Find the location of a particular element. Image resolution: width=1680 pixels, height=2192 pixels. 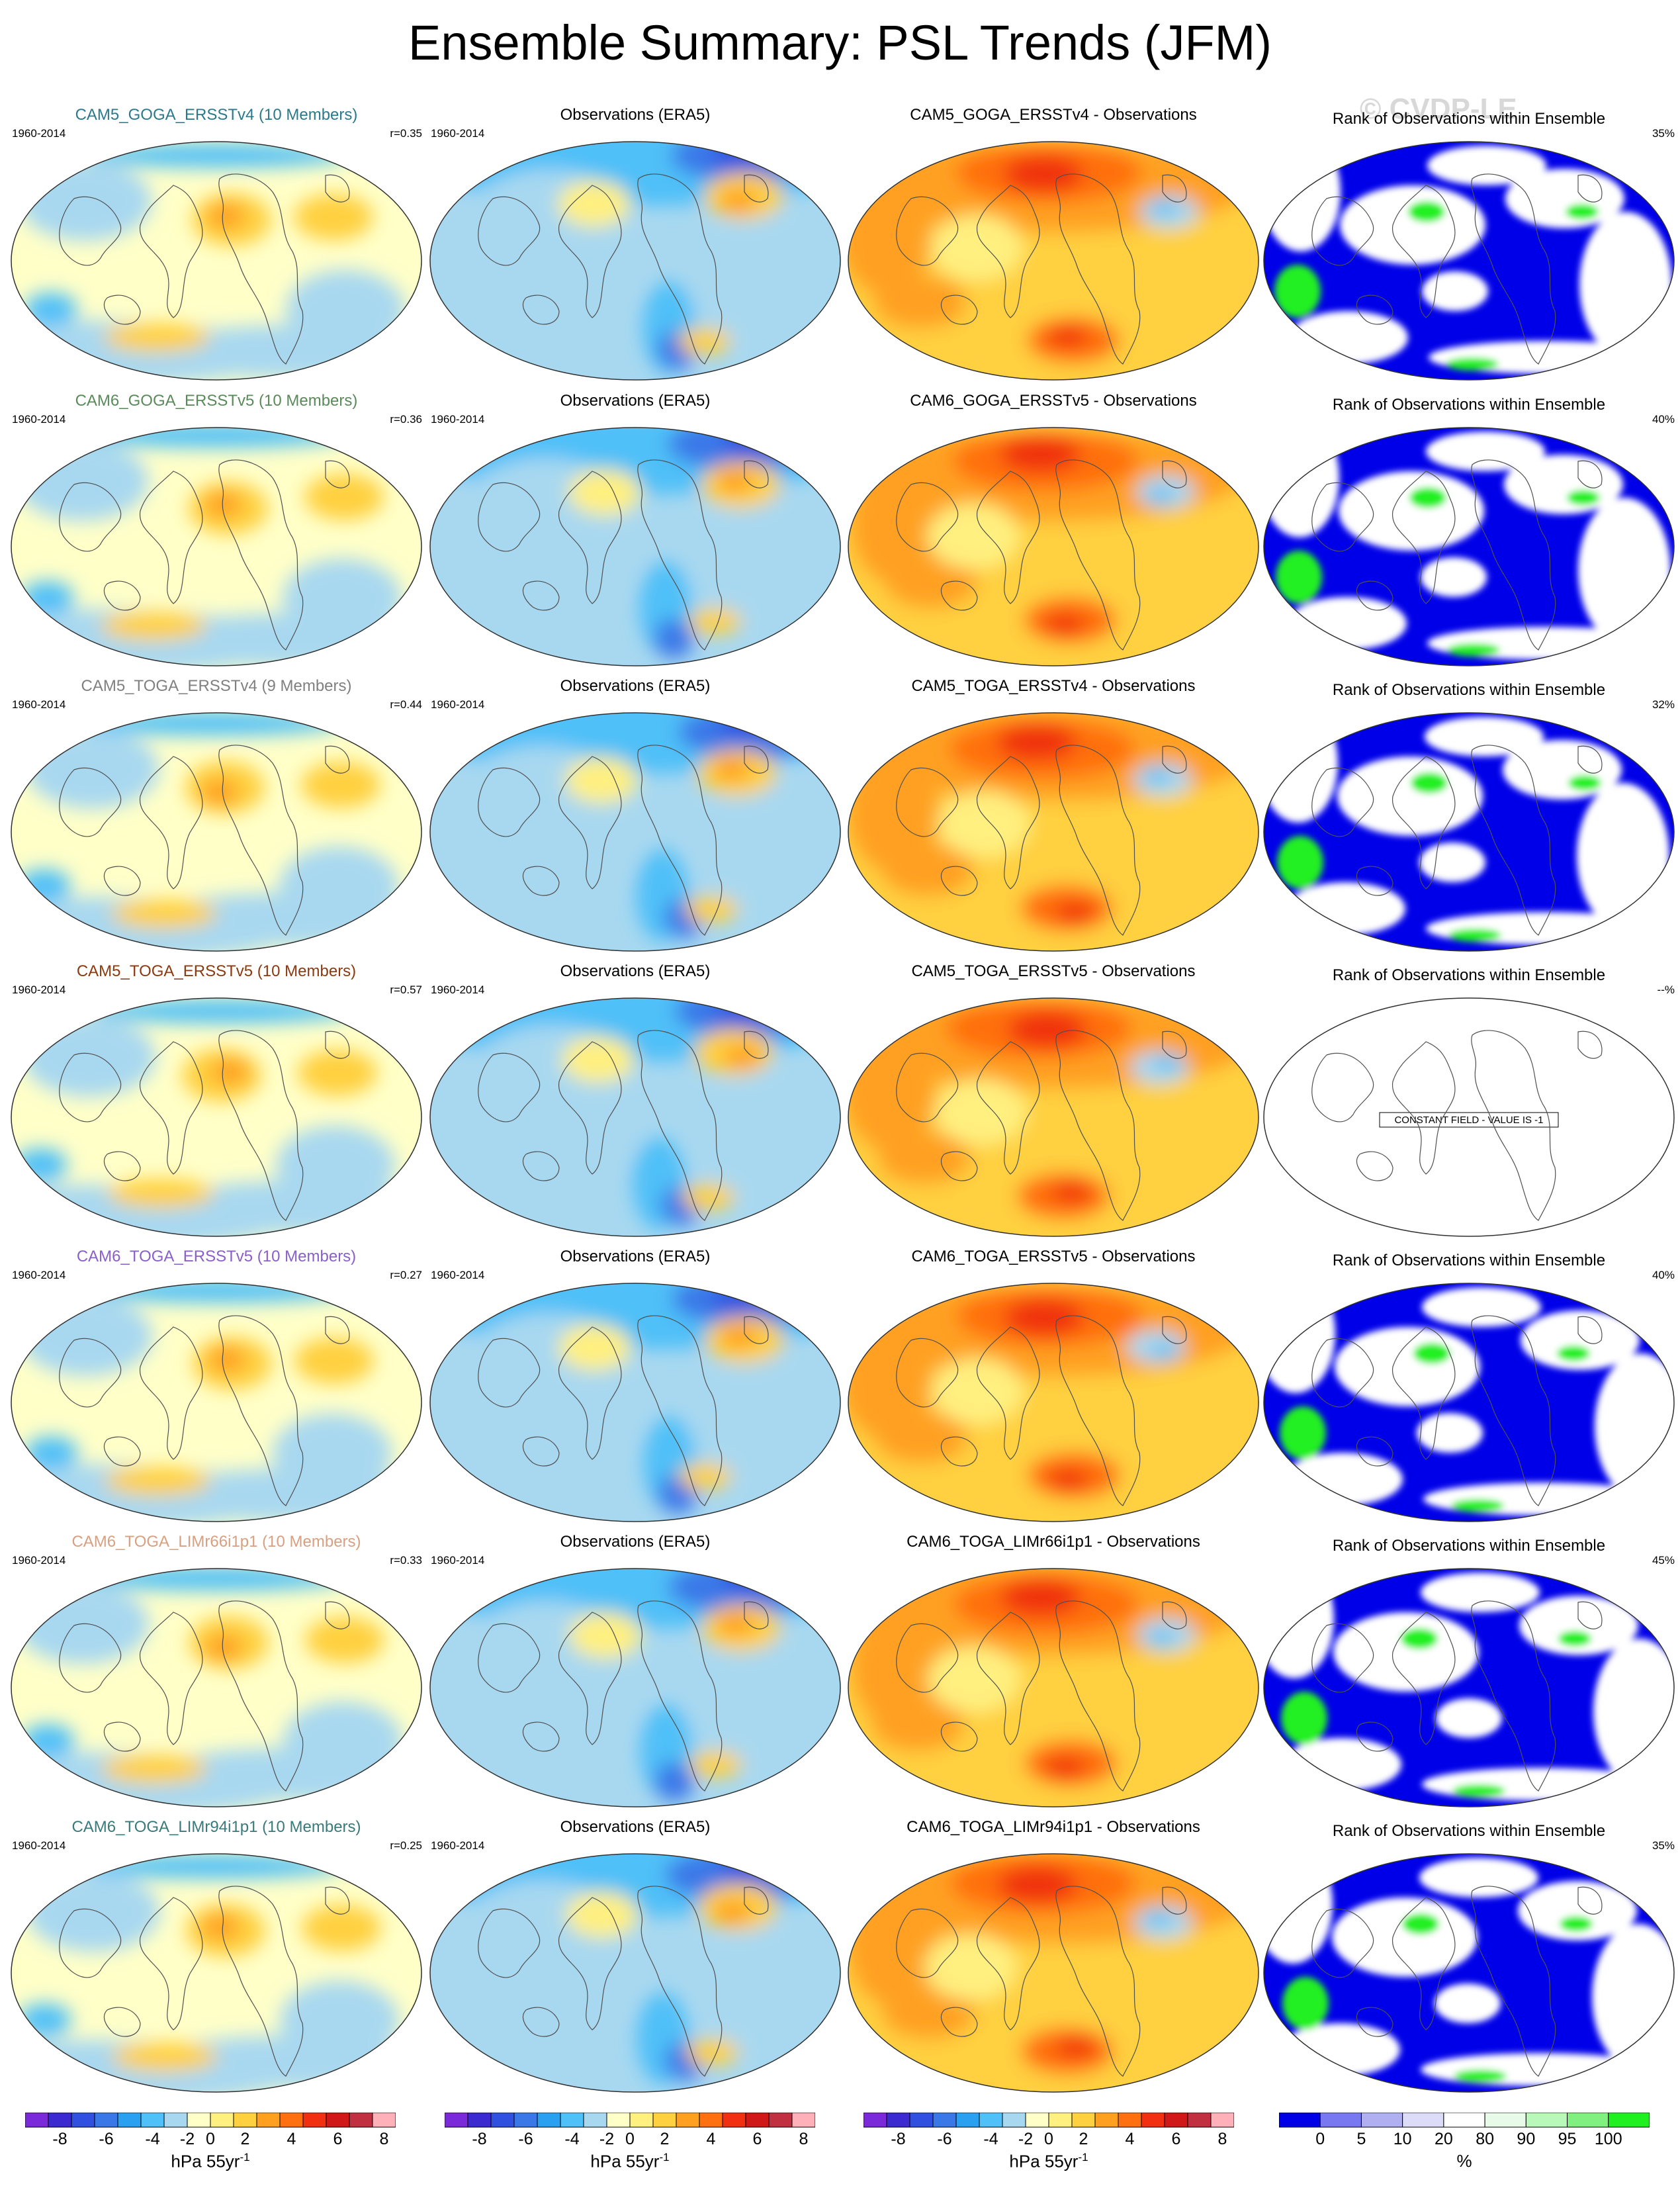

rank-percent-label: 35% is located at coordinates (1663, 1846).